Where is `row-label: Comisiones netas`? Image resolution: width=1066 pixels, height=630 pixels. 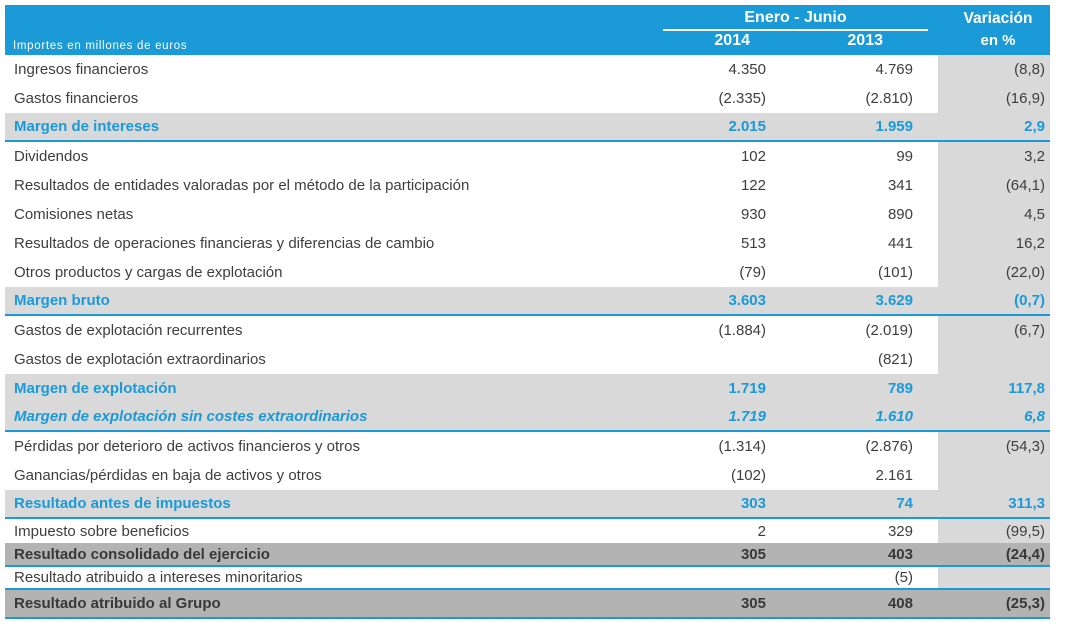 row-label: Comisiones netas is located at coordinates (74, 214).